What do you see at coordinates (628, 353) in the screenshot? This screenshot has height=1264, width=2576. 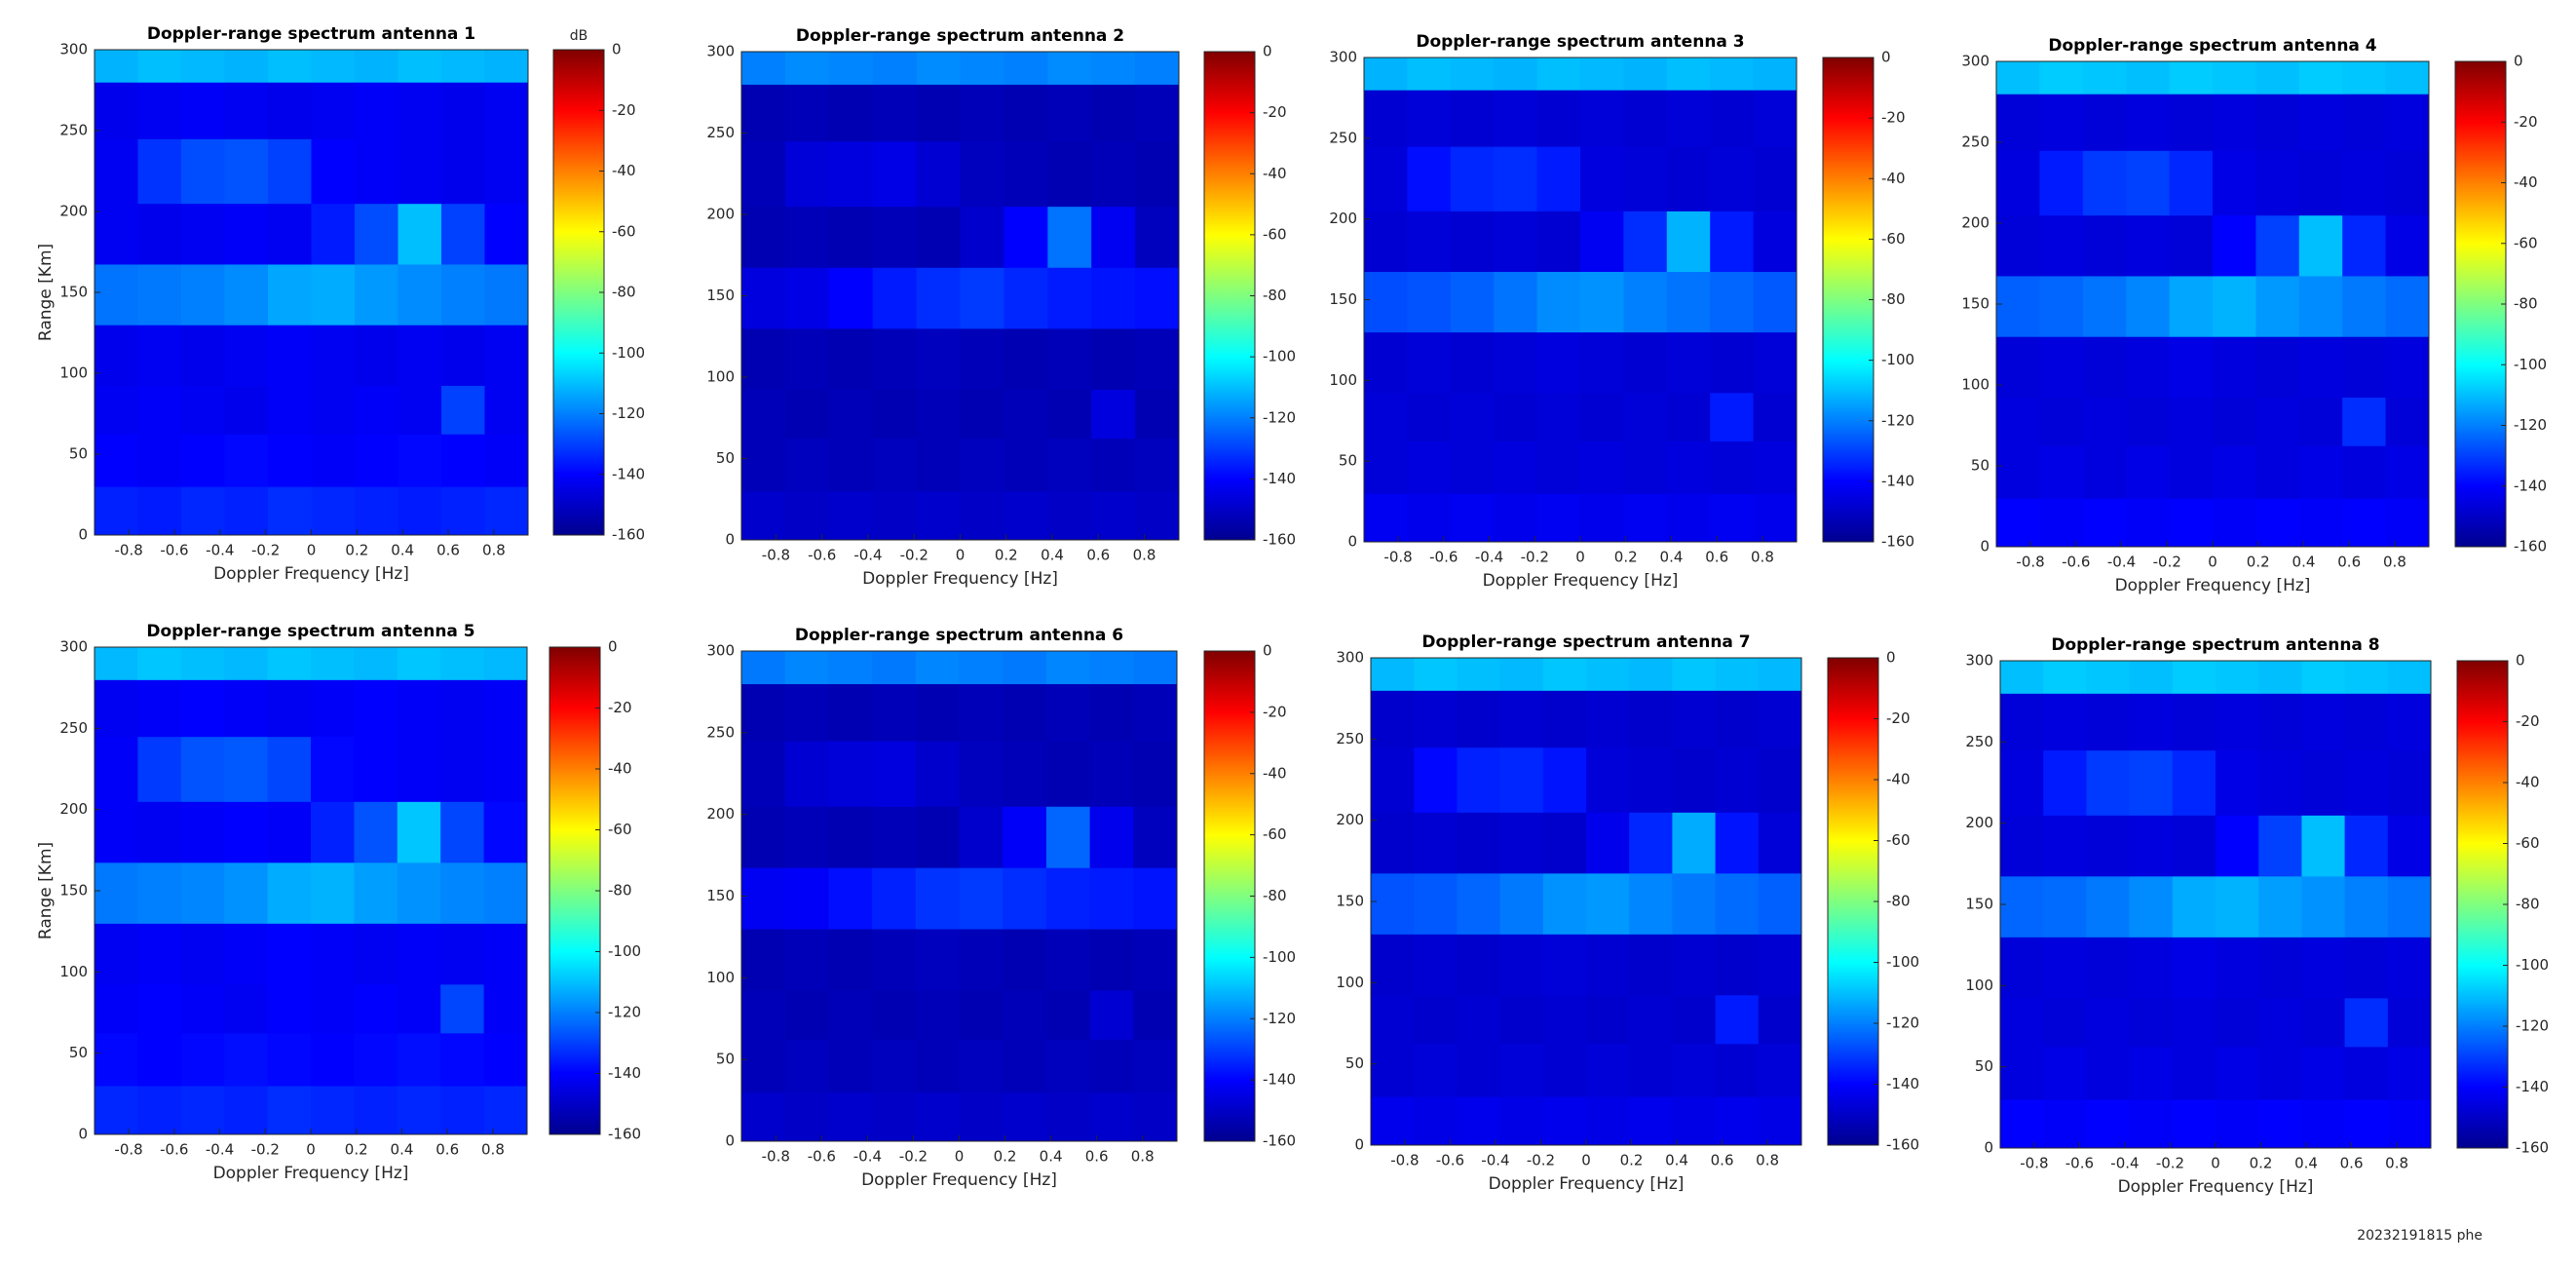 I see `colorbar-tick-label: -100` at bounding box center [628, 353].